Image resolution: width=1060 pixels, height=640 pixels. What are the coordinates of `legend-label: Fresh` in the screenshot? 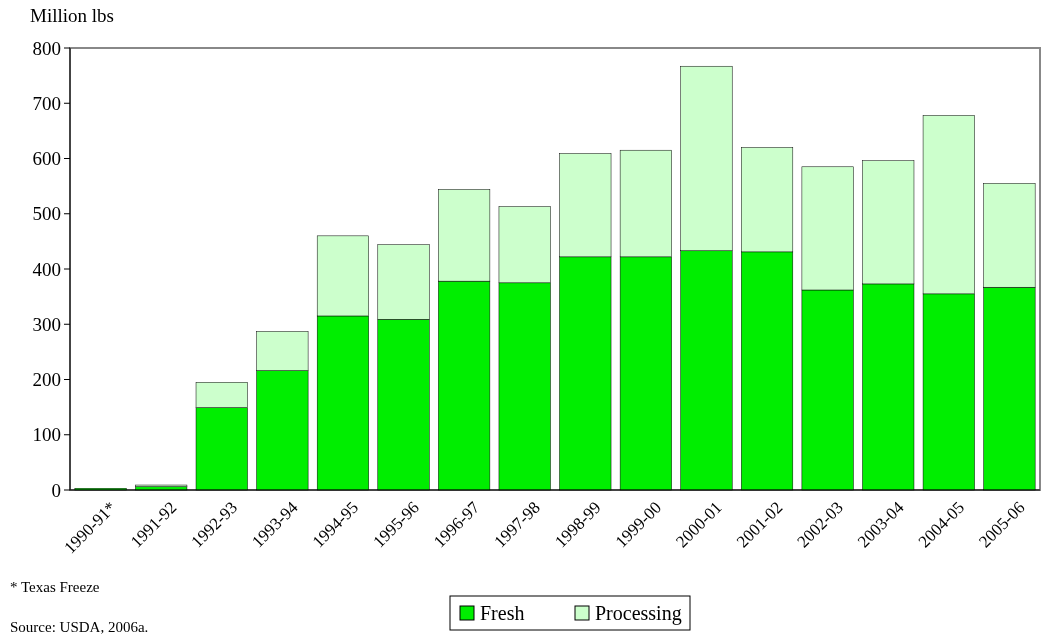 It's located at (502, 613).